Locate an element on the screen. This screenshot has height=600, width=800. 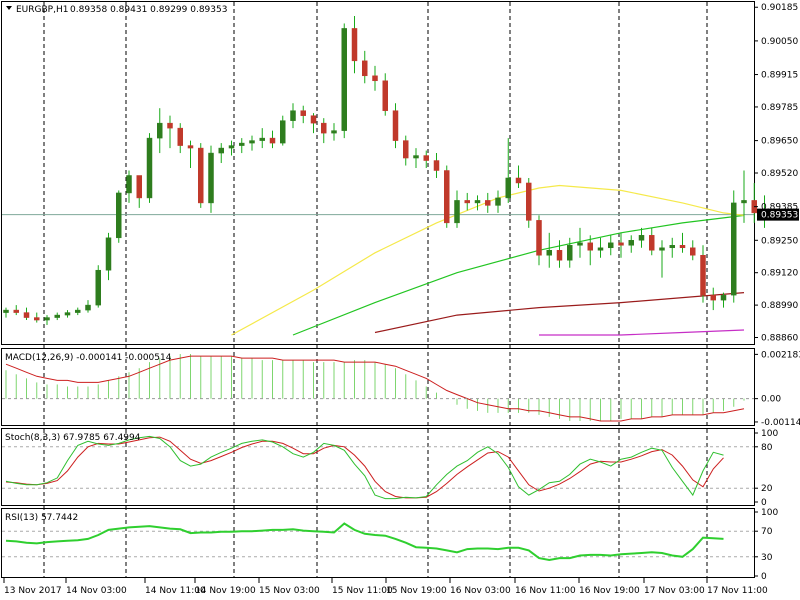
price-tick-label: 0.90185 is located at coordinates (779, 8).